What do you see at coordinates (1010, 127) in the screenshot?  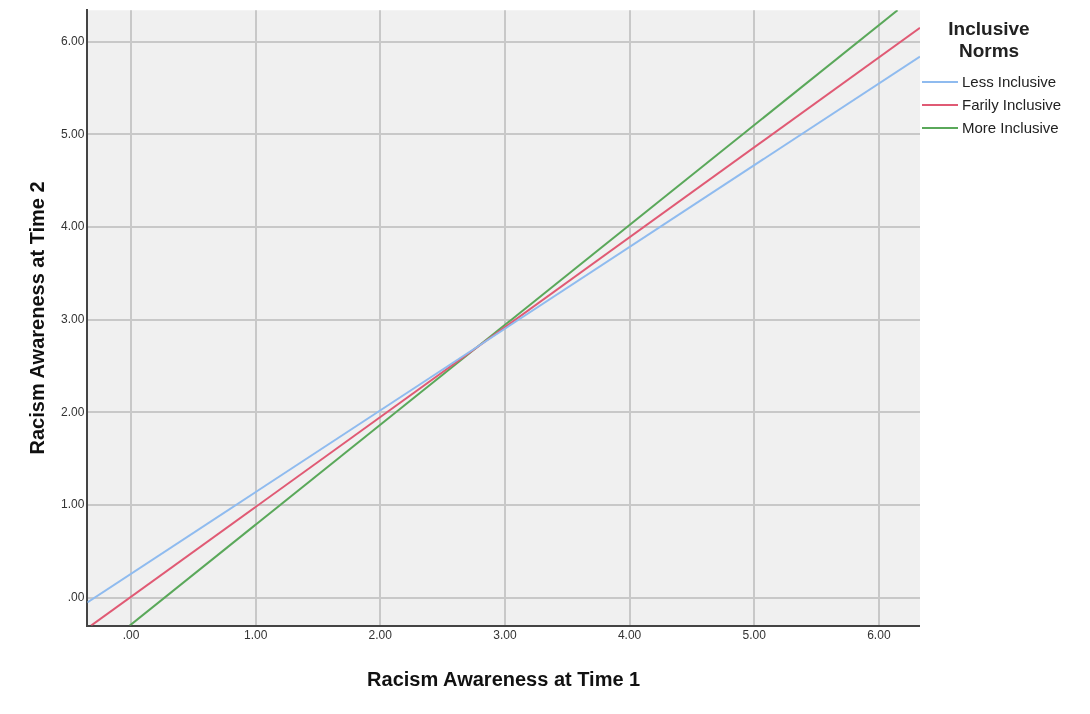 I see `legend-label: More Inclusive` at bounding box center [1010, 127].